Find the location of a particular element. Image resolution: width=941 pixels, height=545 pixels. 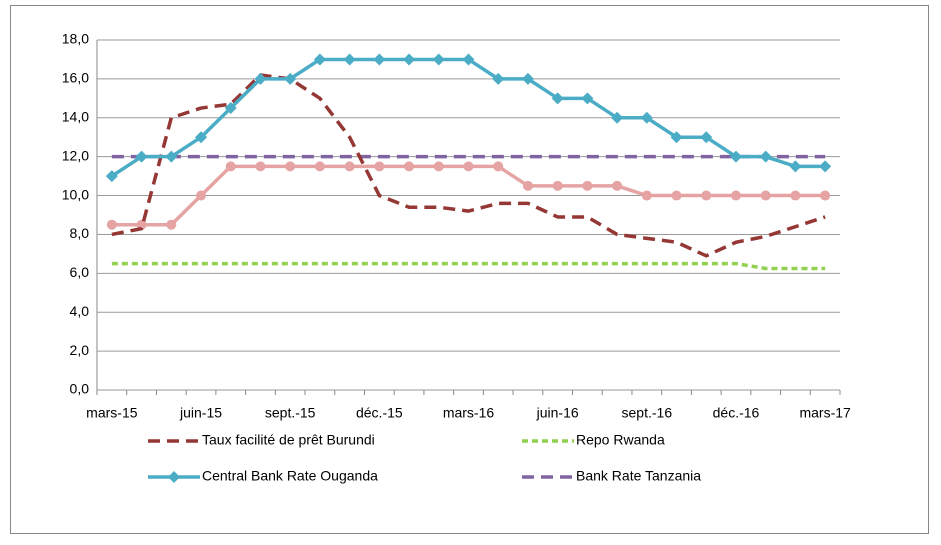

x-tick-label: mars-17 is located at coordinates (825, 413).